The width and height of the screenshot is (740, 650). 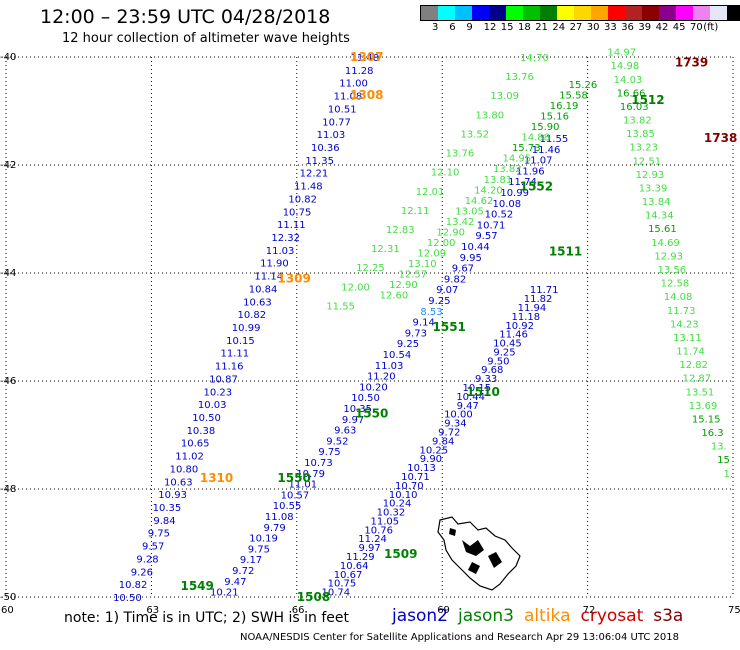 I want to click on wave-height-value: 13.85, so click(x=640, y=134).